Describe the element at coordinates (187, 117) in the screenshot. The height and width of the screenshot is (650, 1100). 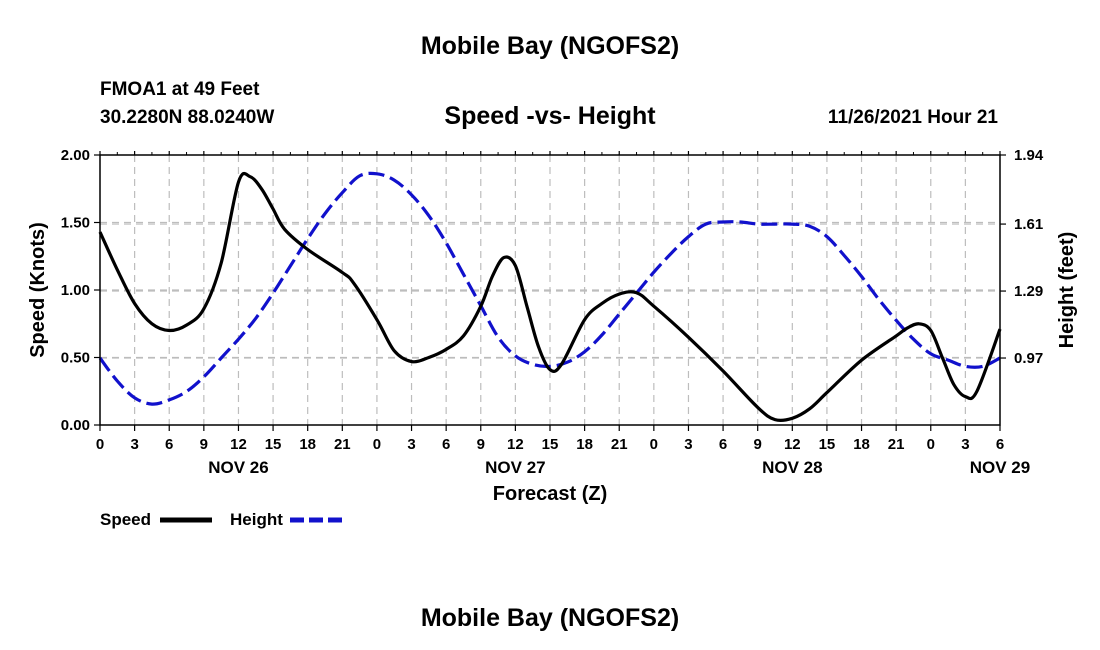
I see `coordinates-label: 30.2280N 88.0240W` at that location.